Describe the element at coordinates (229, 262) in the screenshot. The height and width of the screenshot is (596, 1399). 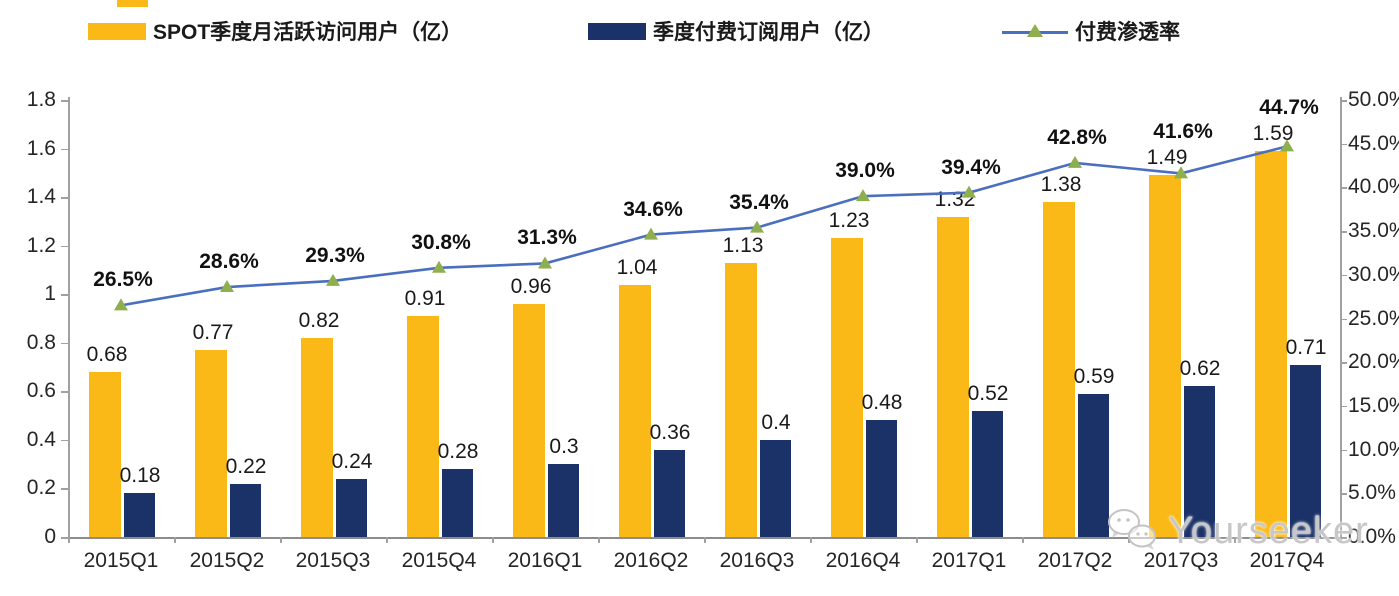
I see `penetration-label: 28.6%` at that location.